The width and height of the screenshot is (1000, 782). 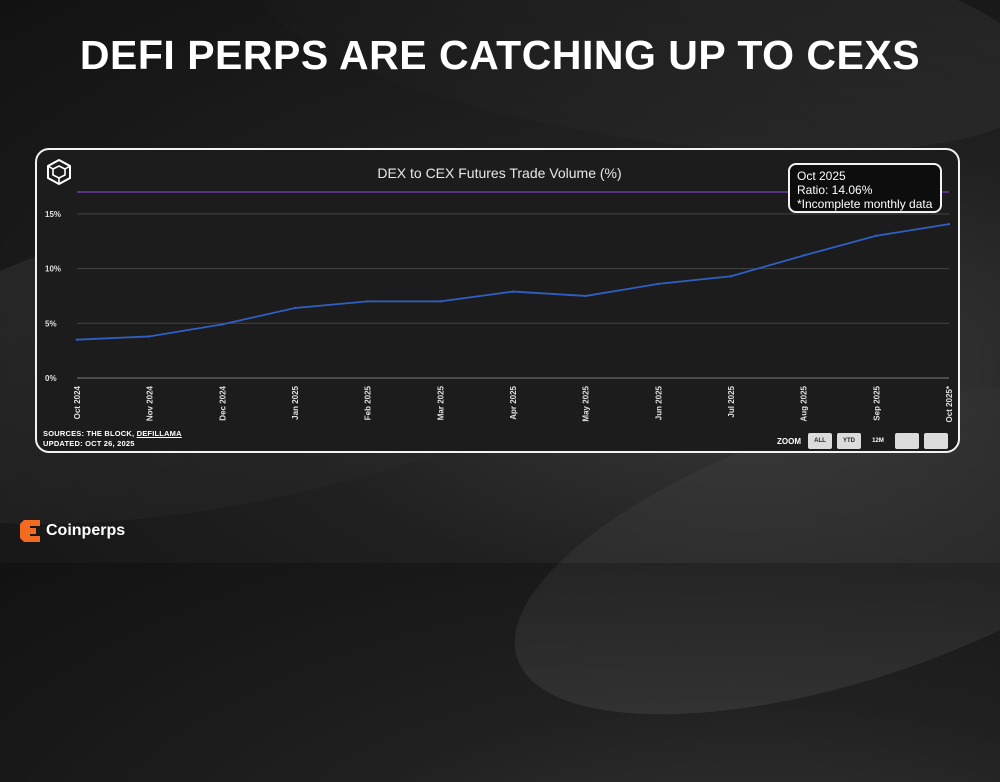 I want to click on zoom-all-button: ALL, so click(x=820, y=441).